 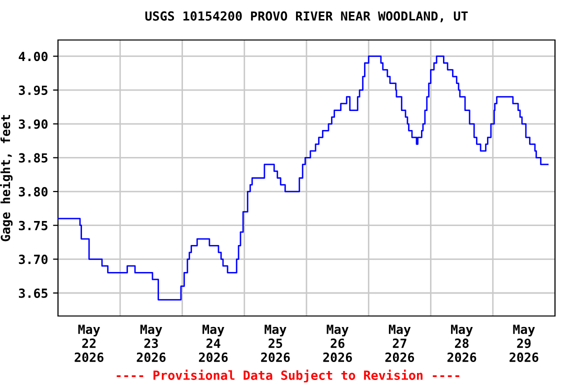 I want to click on y-tick-label: 3.95, so click(x=33, y=91).